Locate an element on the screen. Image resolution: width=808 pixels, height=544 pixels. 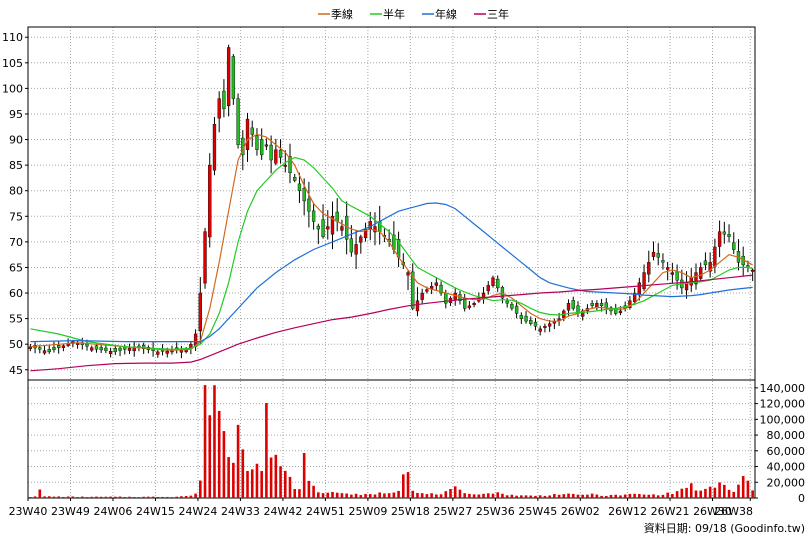
price-tick-label: 95 is located at coordinates (16, 114).